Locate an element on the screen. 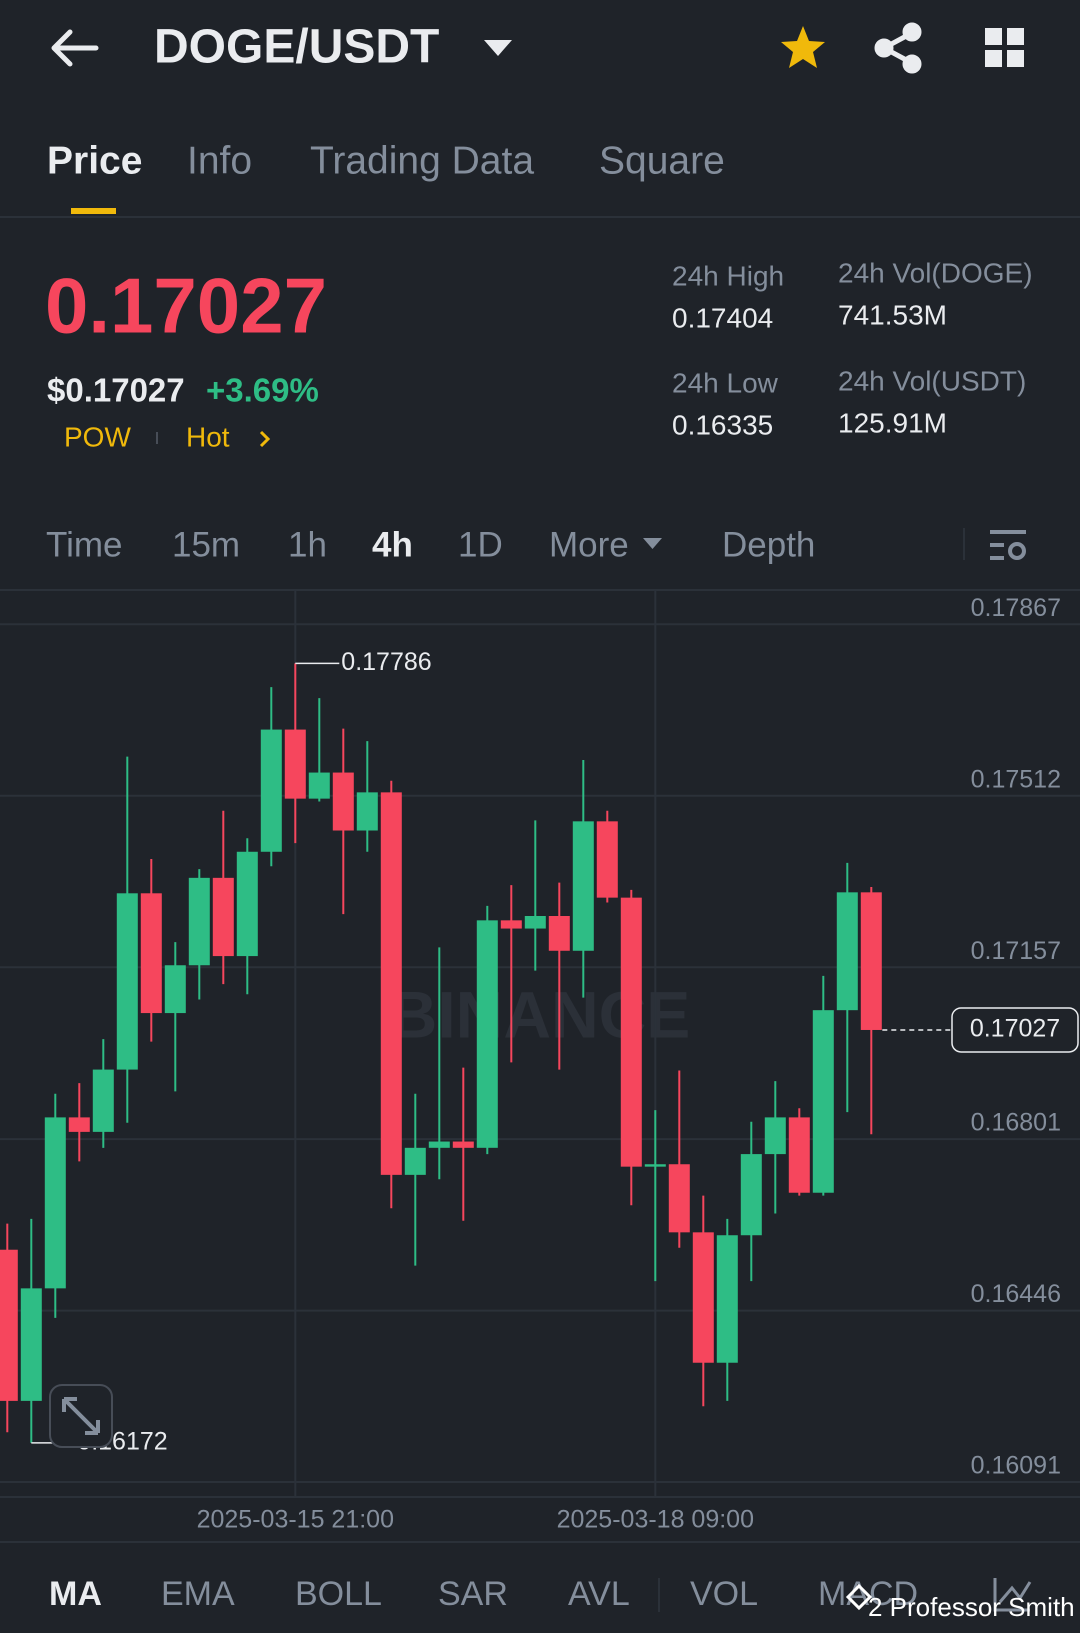 The image size is (1080, 1633). expand-button is located at coordinates (81, 1416).